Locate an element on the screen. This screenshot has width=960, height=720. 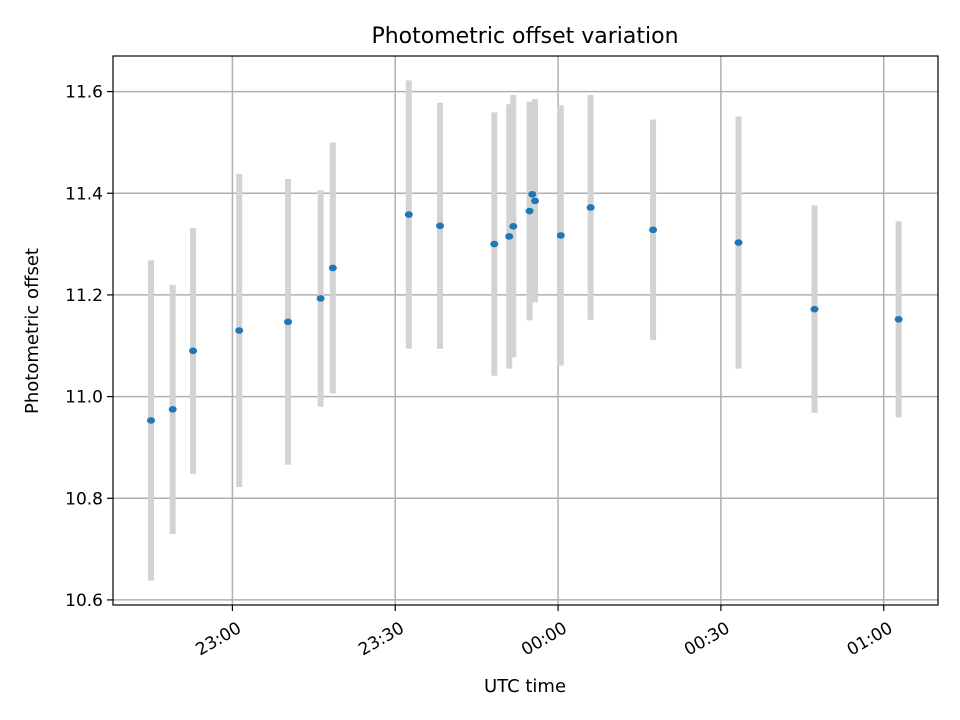
x-tick-label: 00:00 is located at coordinates (544, 639).